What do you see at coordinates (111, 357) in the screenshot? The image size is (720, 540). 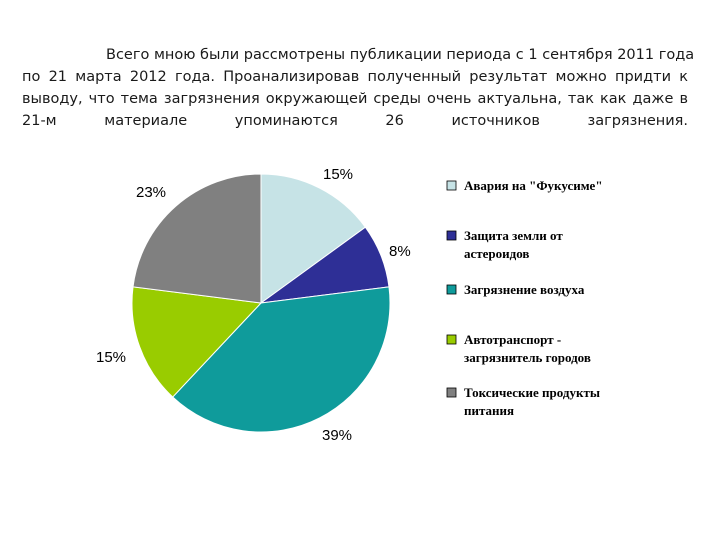 I see `slice-value-label-4: 15%` at bounding box center [111, 357].